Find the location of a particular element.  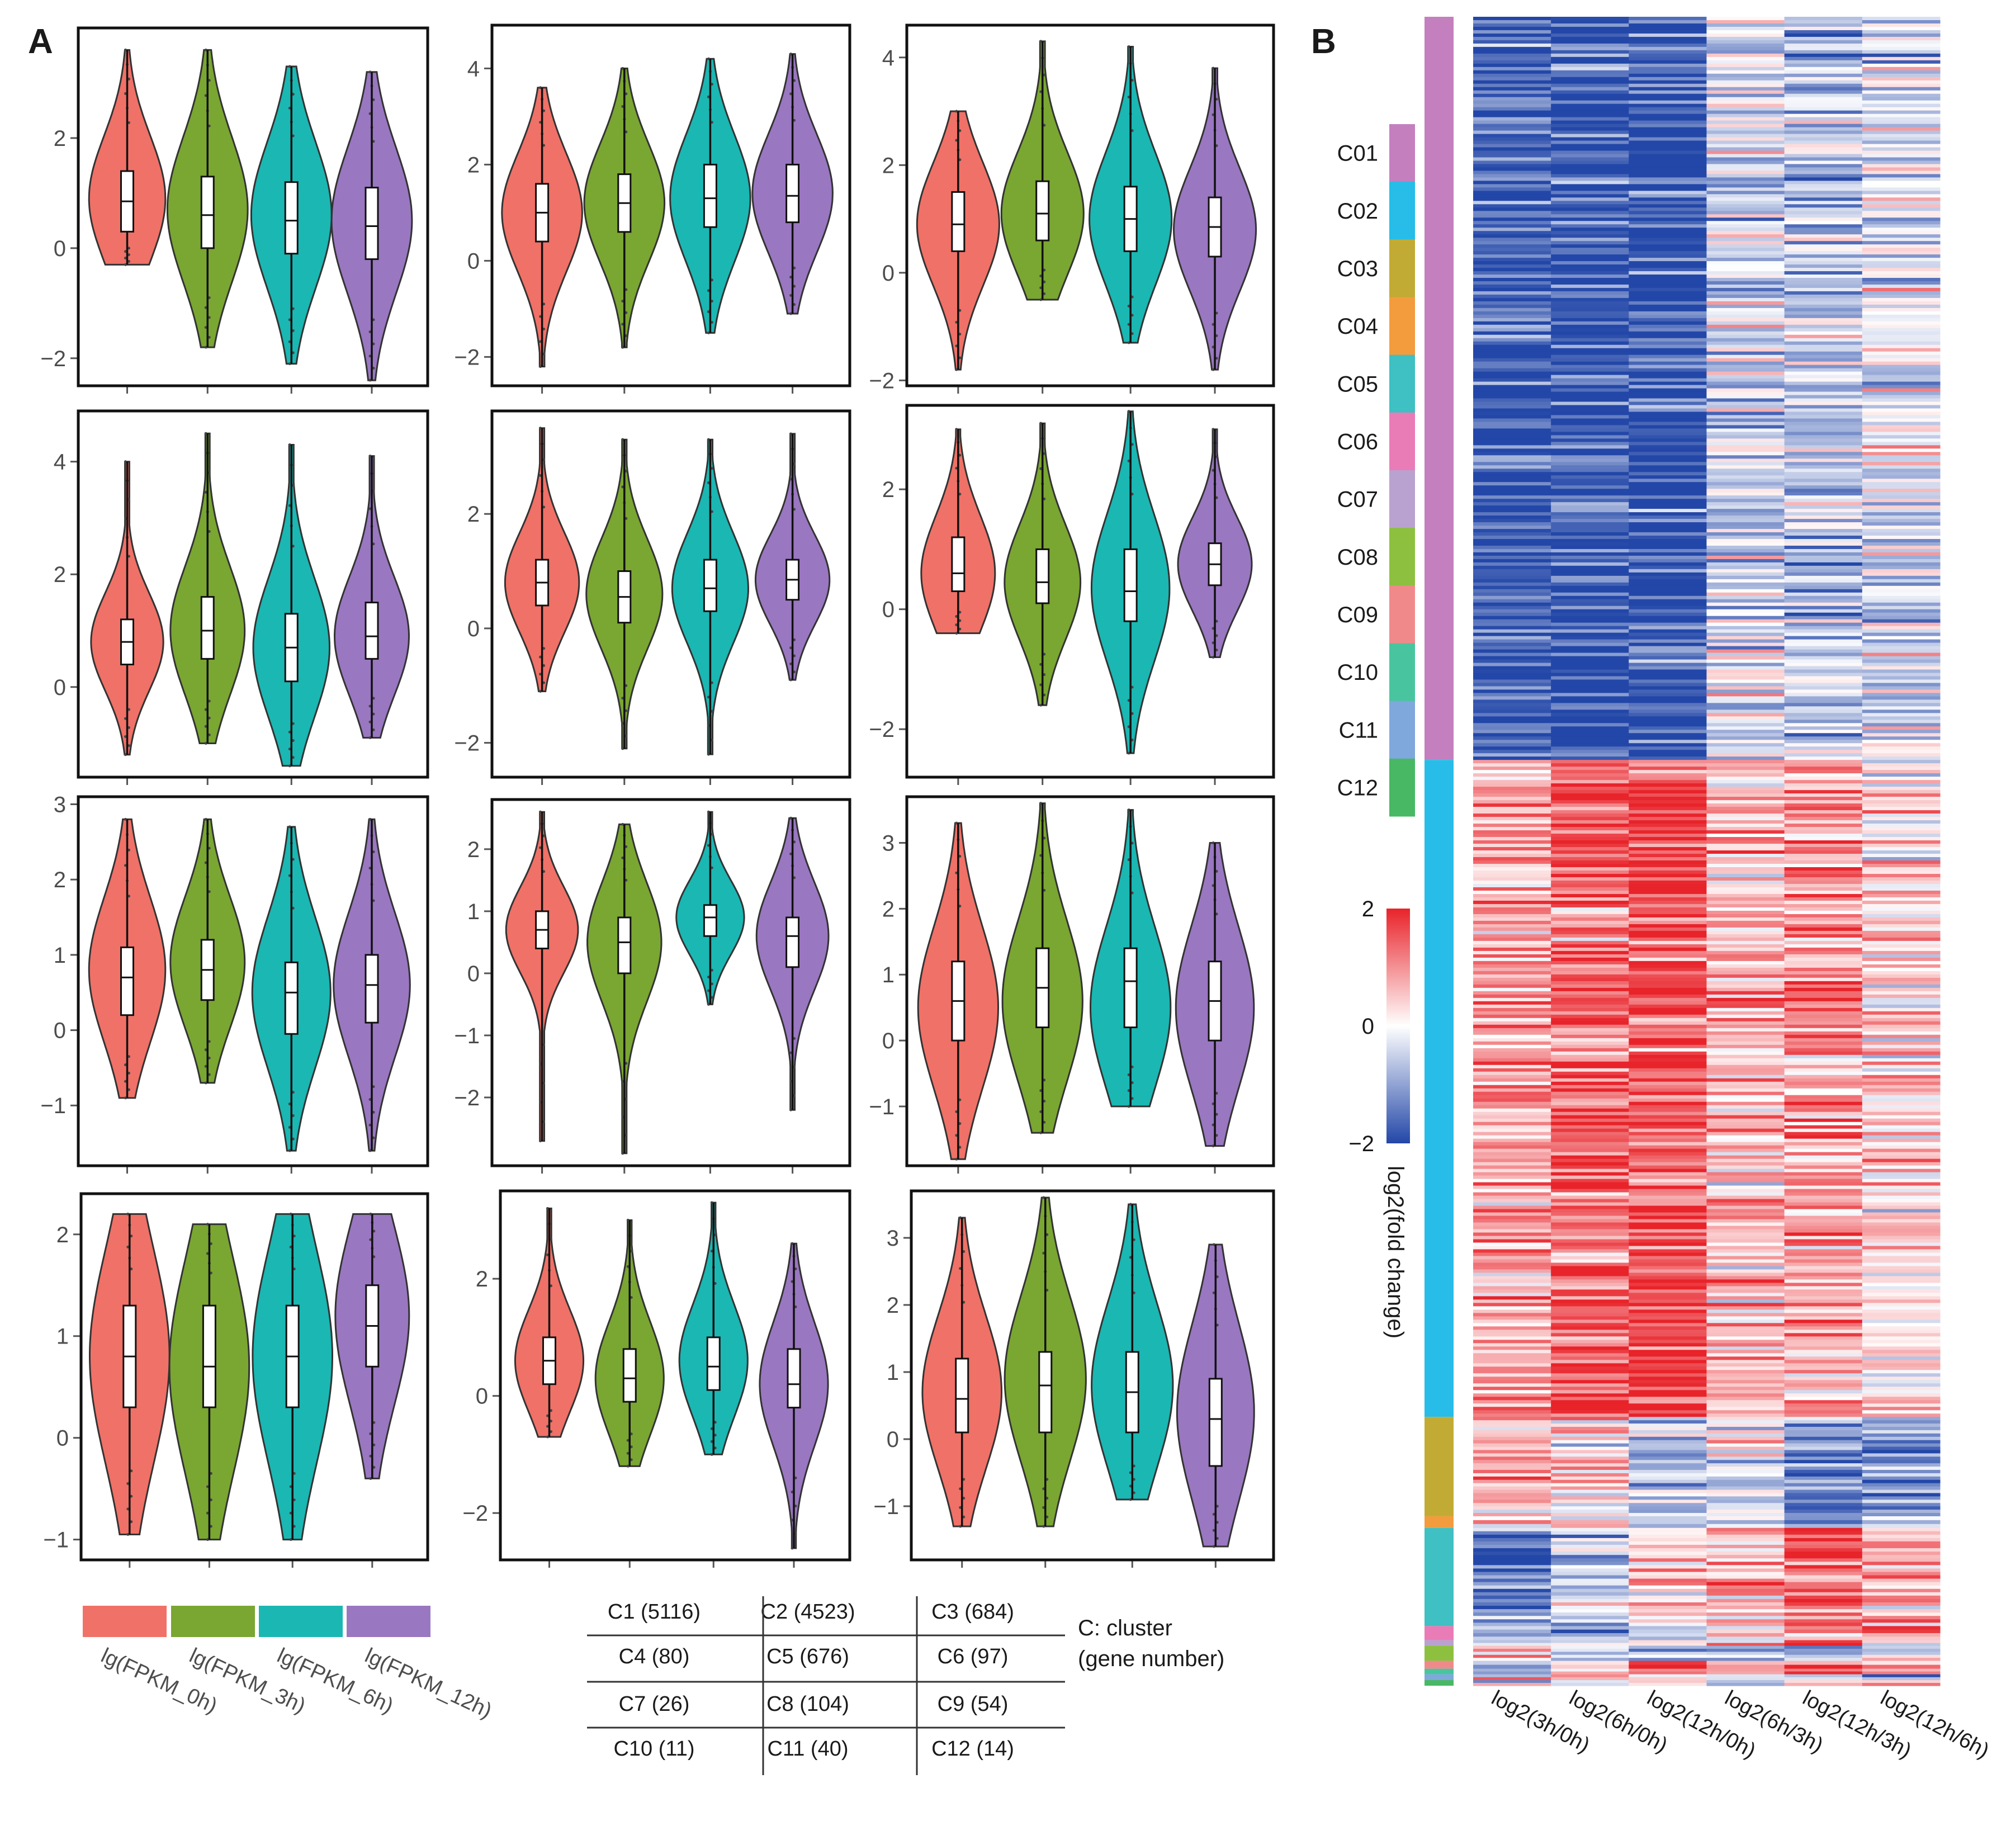

violin-box is located at coordinates (624, 945).